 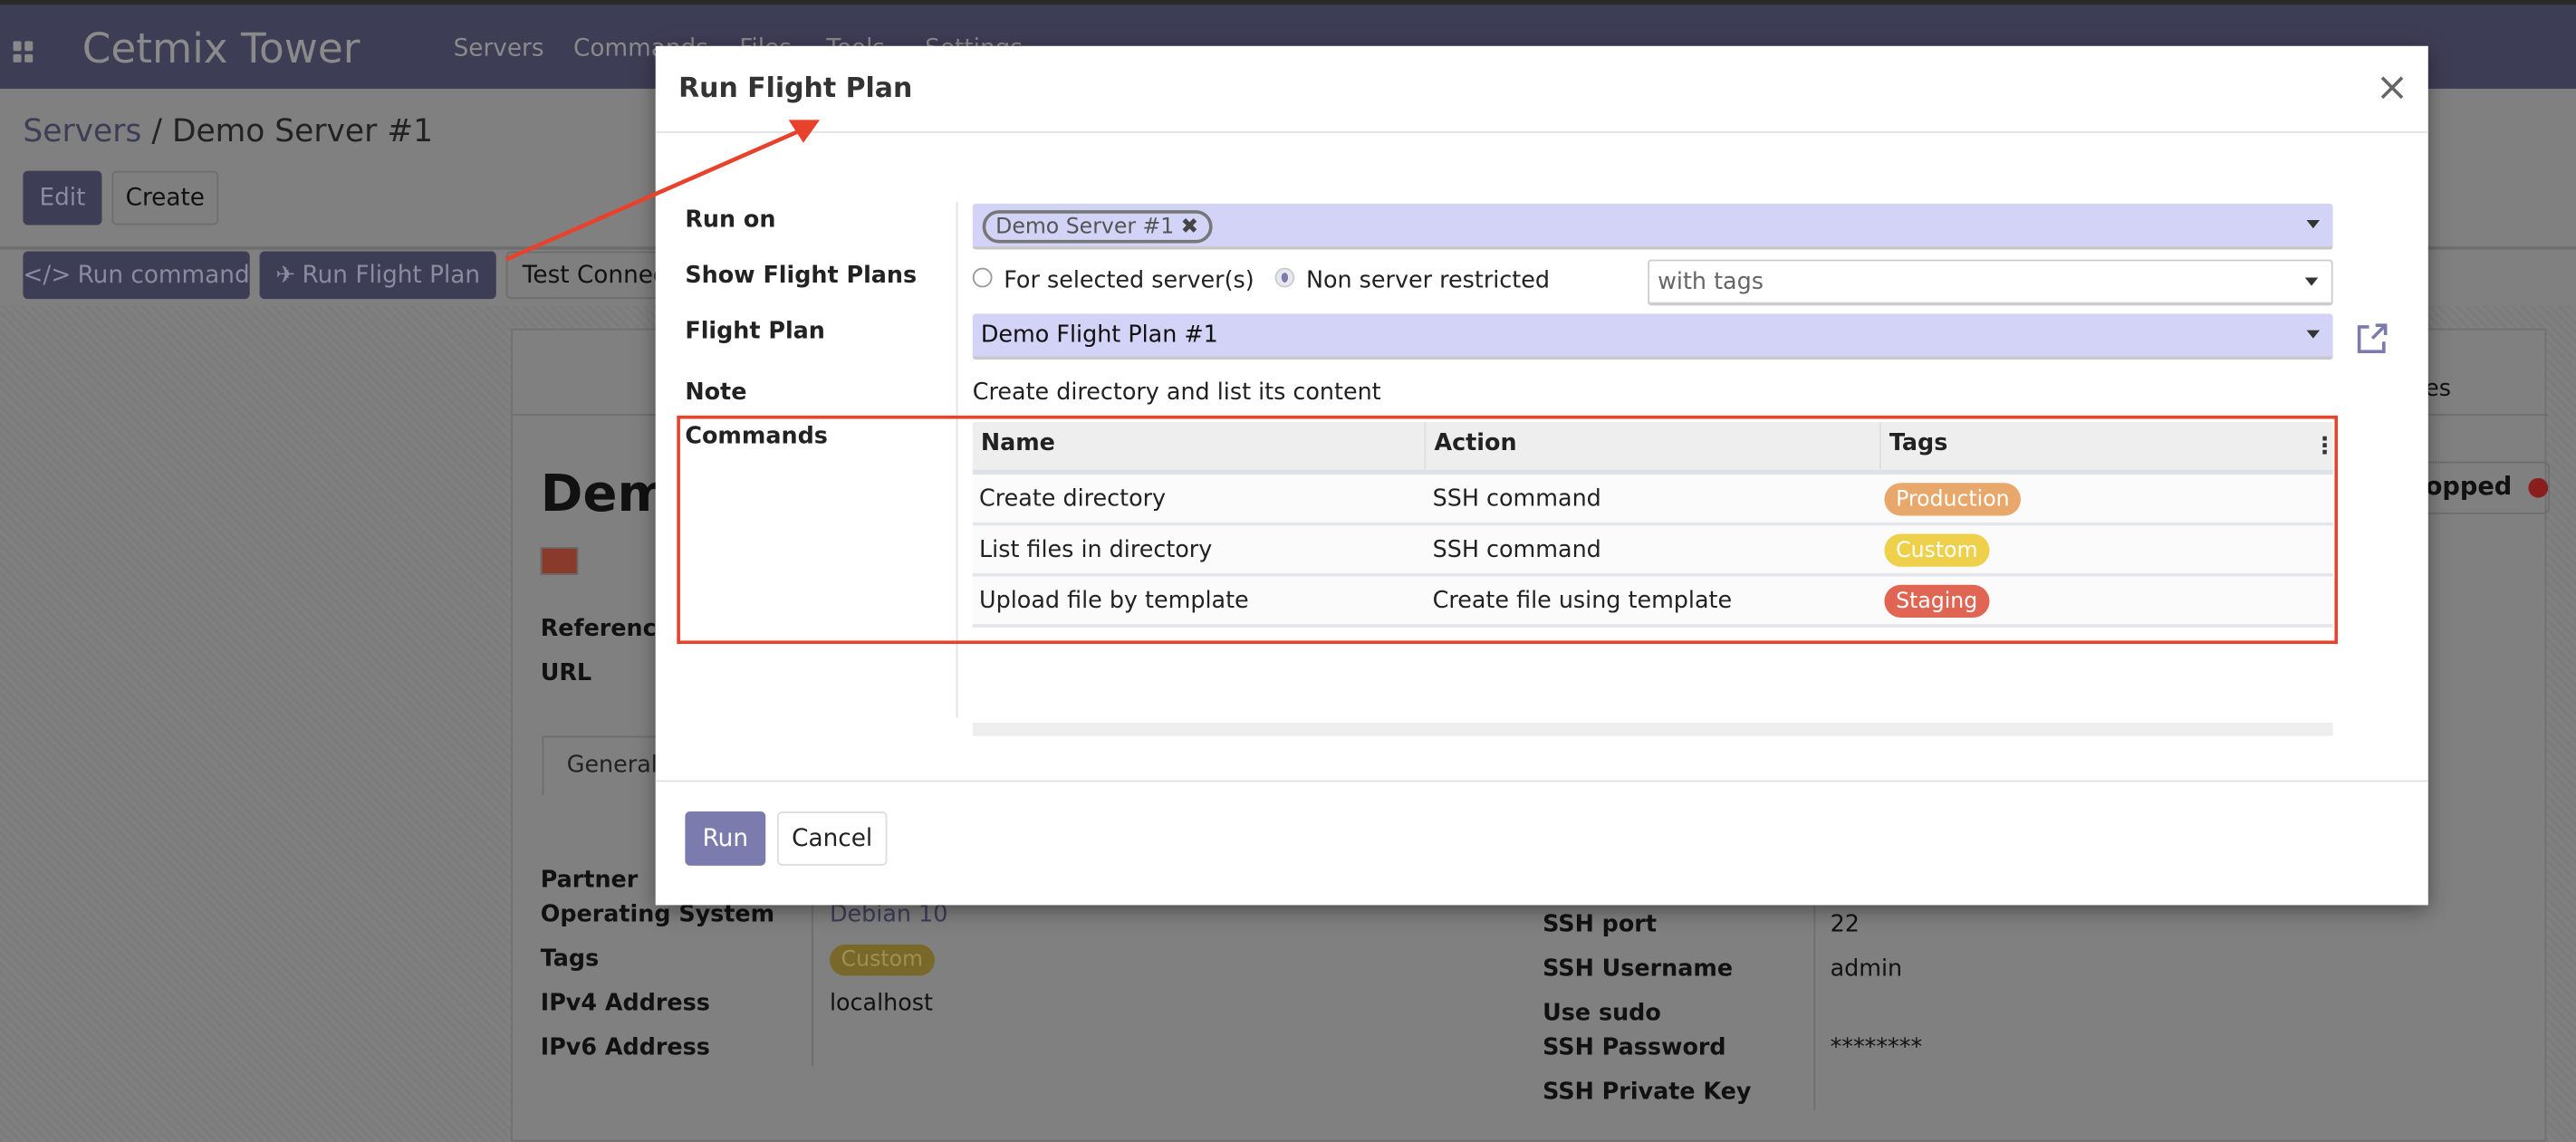 I want to click on column-options-icon: ⋮, so click(x=2324, y=447).